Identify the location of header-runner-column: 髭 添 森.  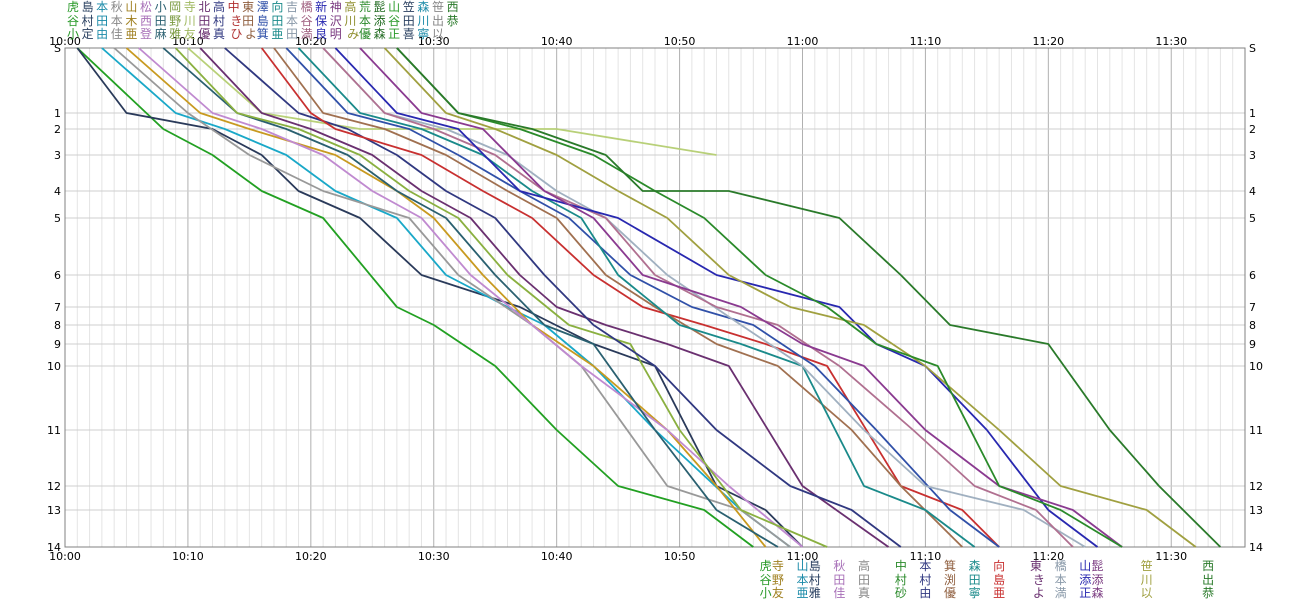
(379, 21).